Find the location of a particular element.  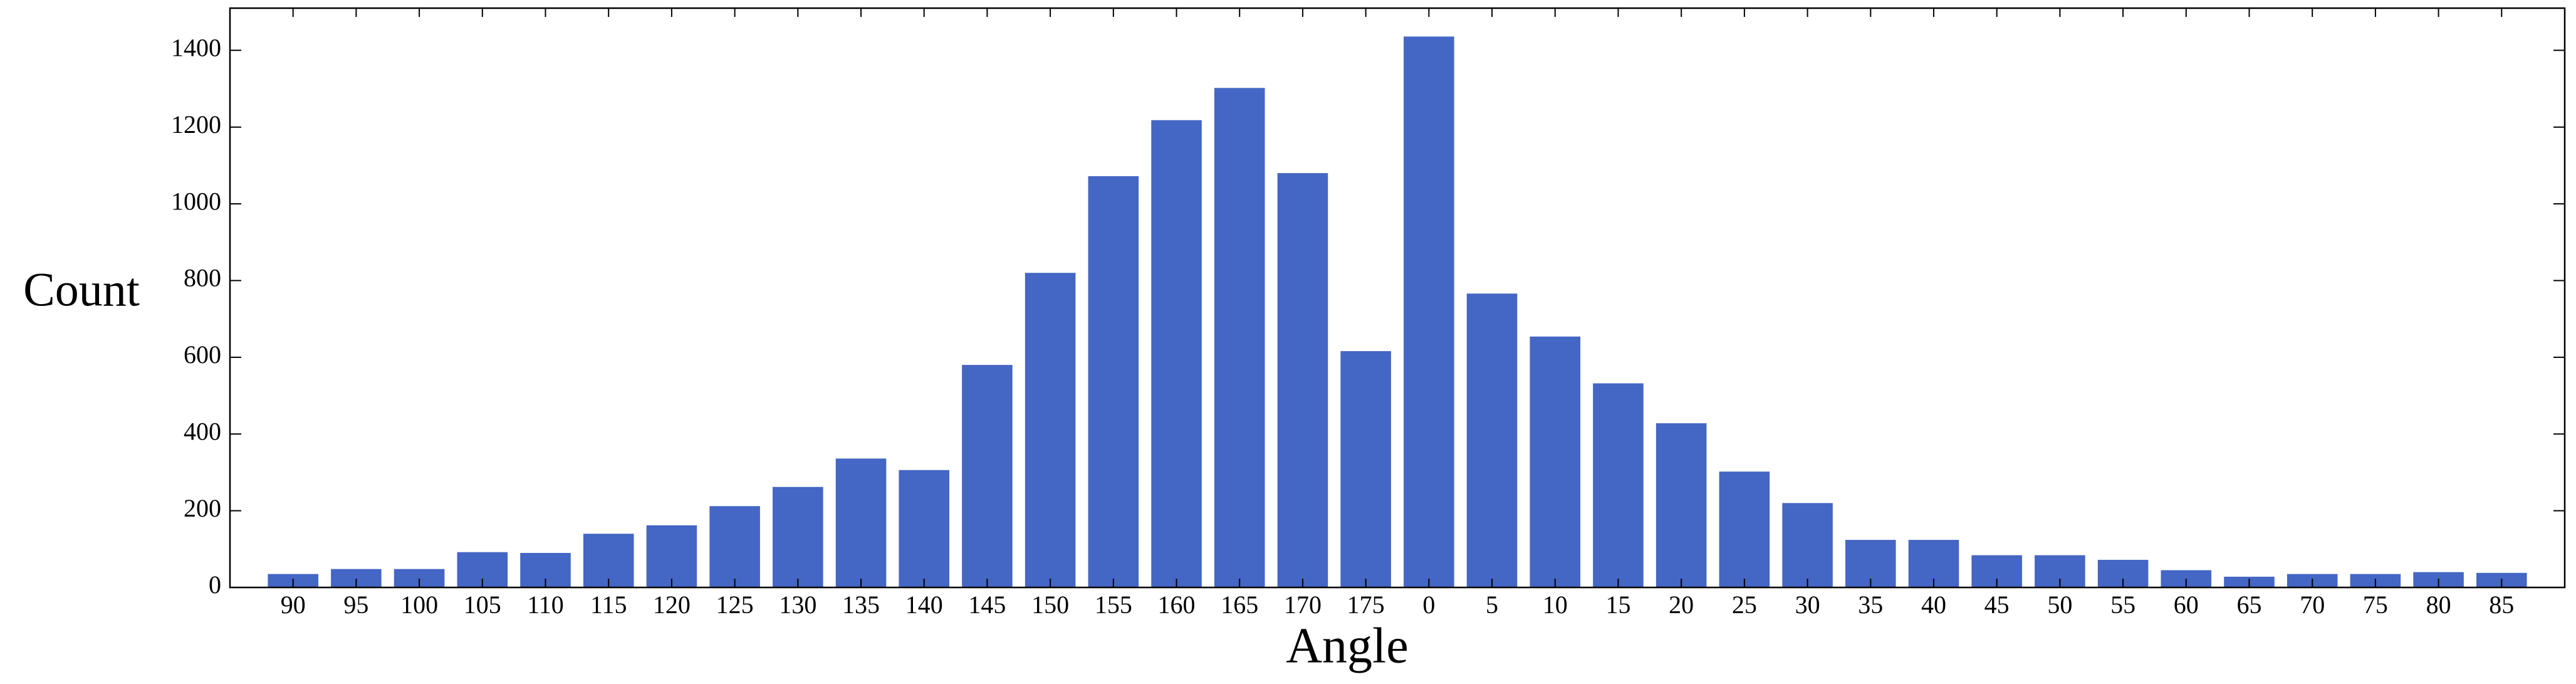

x-tick-label: 115 is located at coordinates (608, 605).